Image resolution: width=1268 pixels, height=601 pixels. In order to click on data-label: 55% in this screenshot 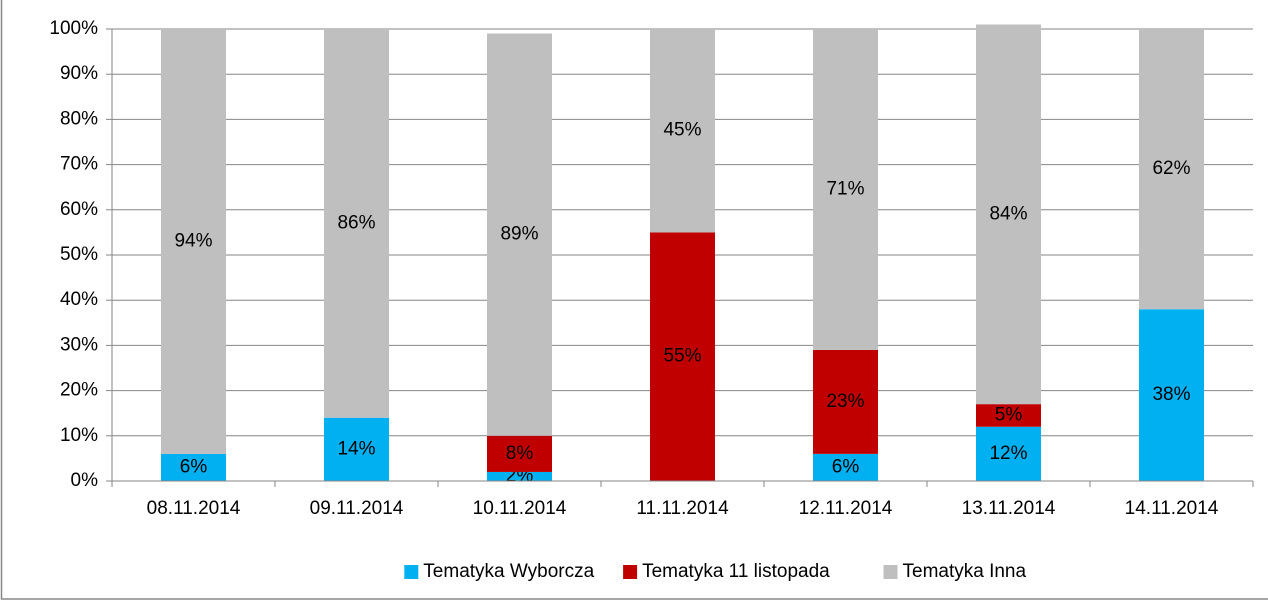, I will do `click(682, 356)`.